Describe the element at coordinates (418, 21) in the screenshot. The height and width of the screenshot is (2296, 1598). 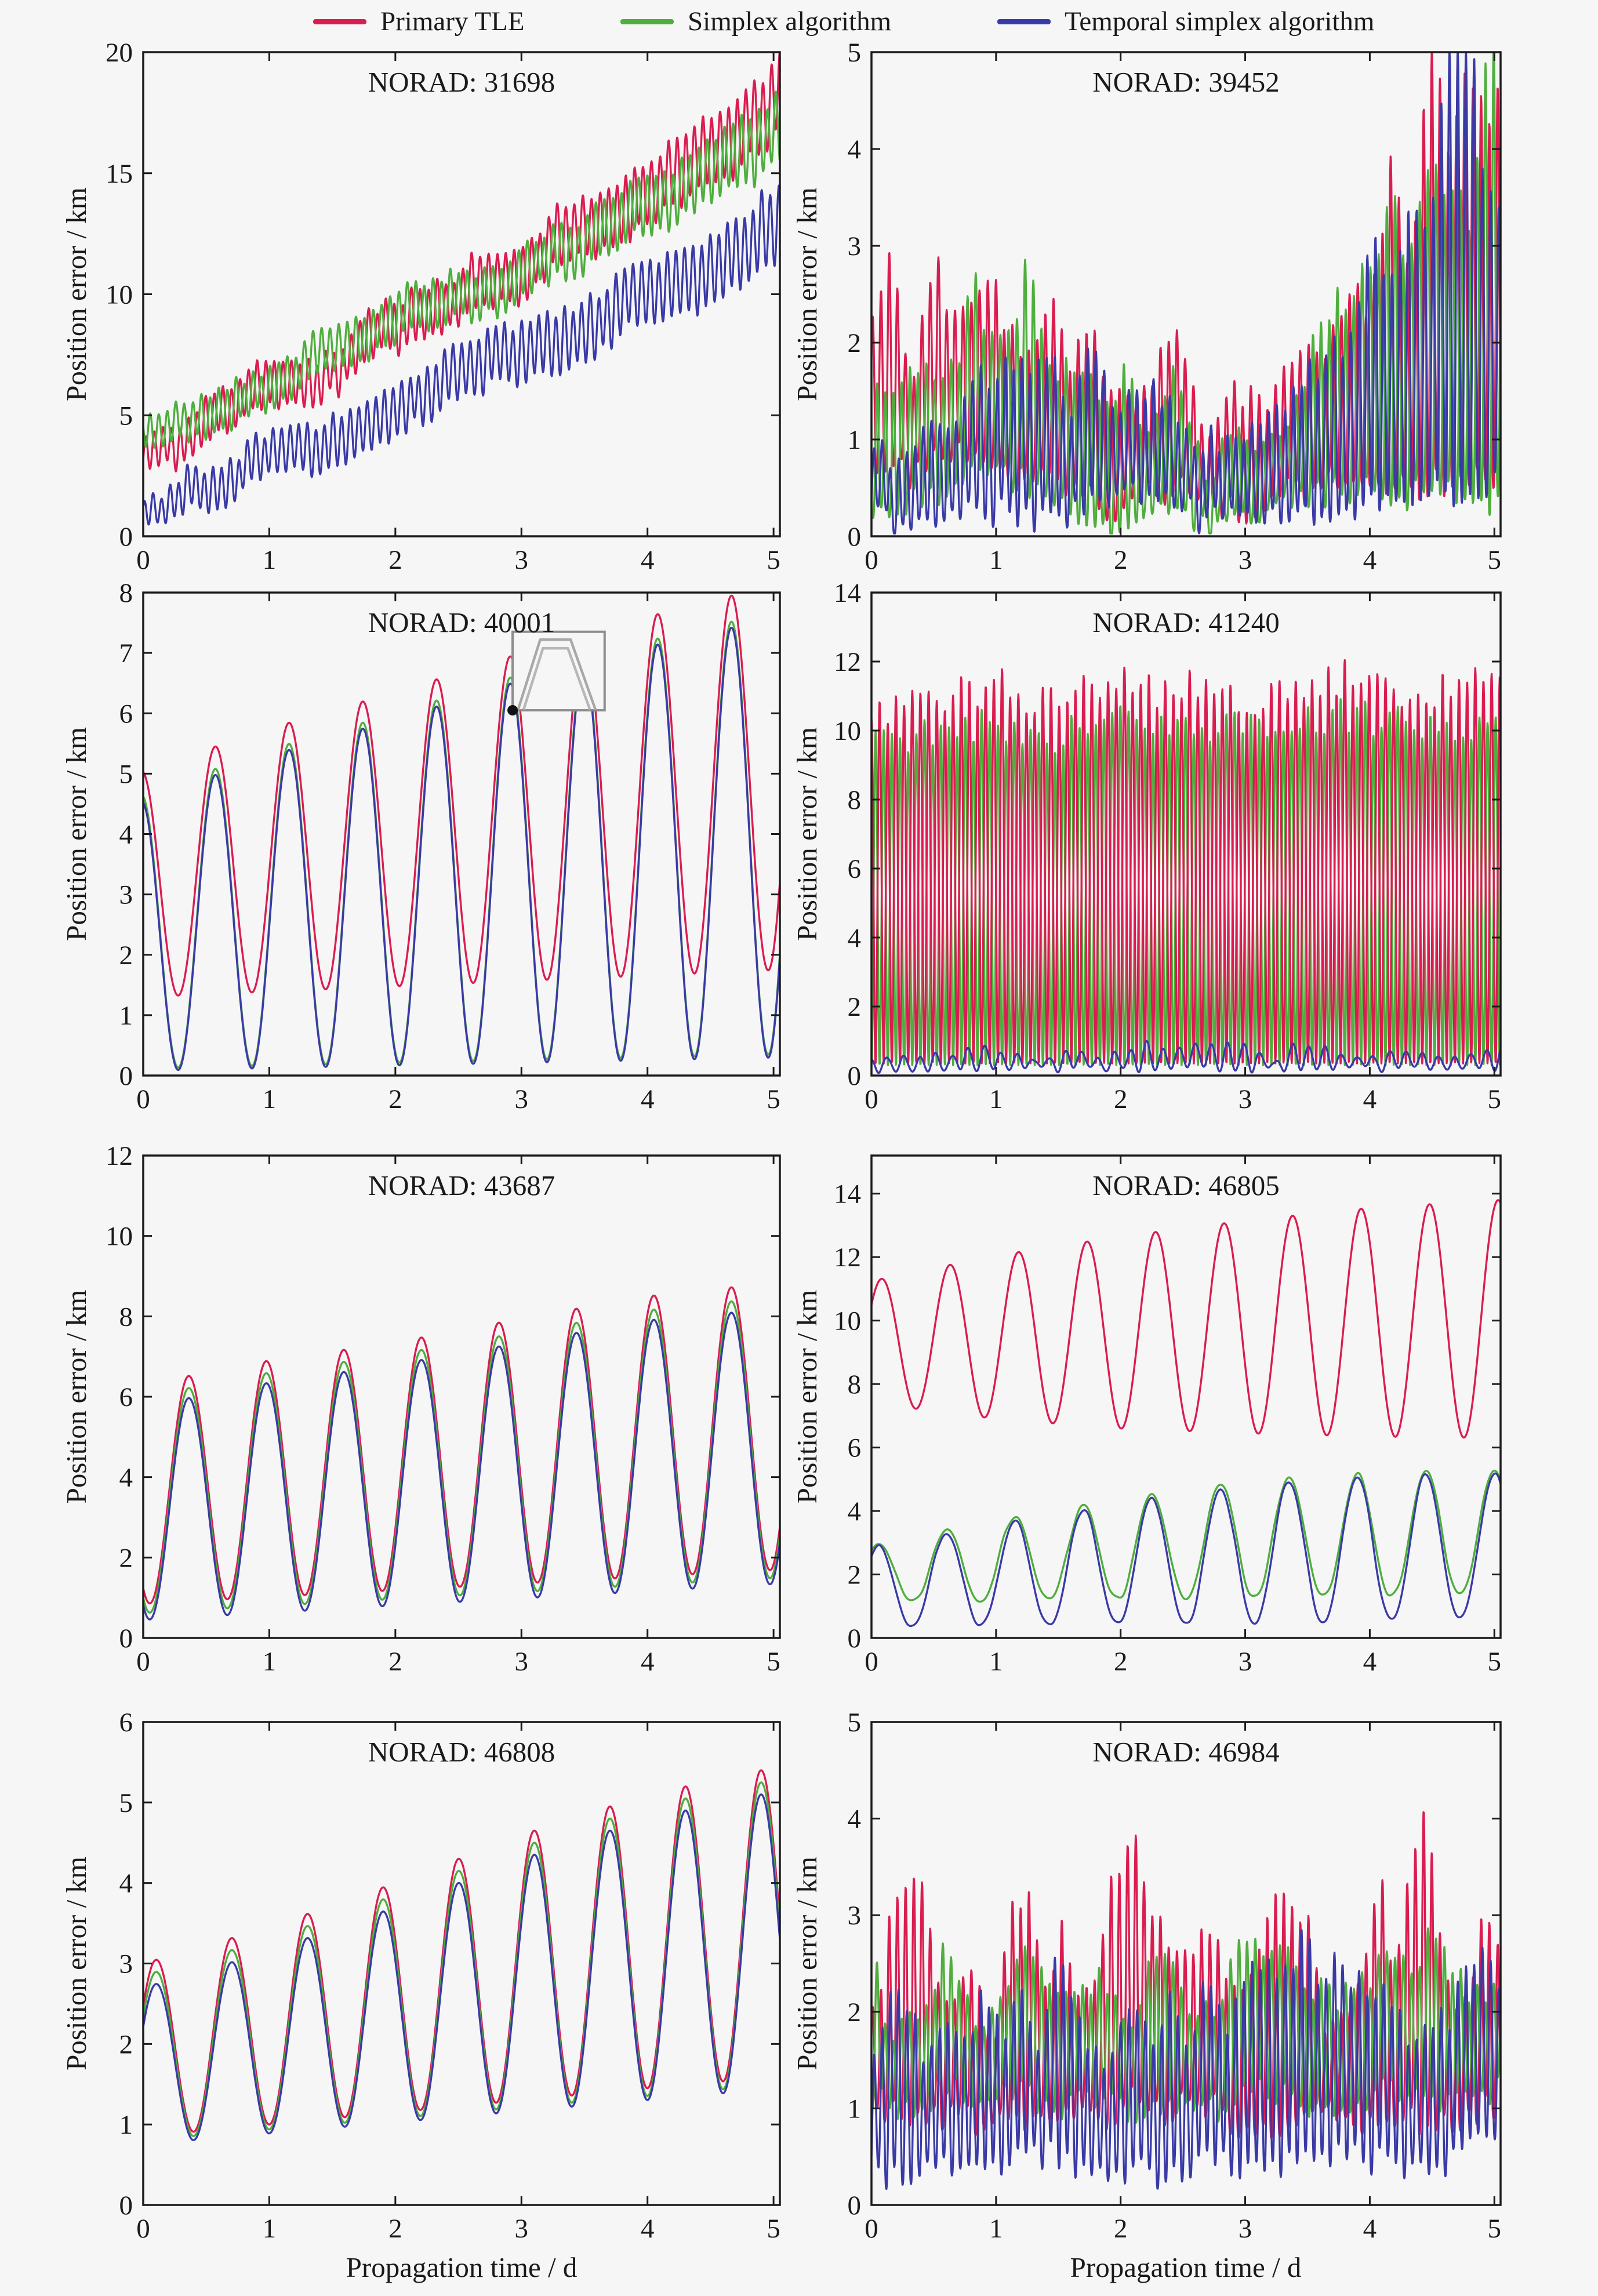
I see `legend-item-primary-tle: Primary TLE` at that location.